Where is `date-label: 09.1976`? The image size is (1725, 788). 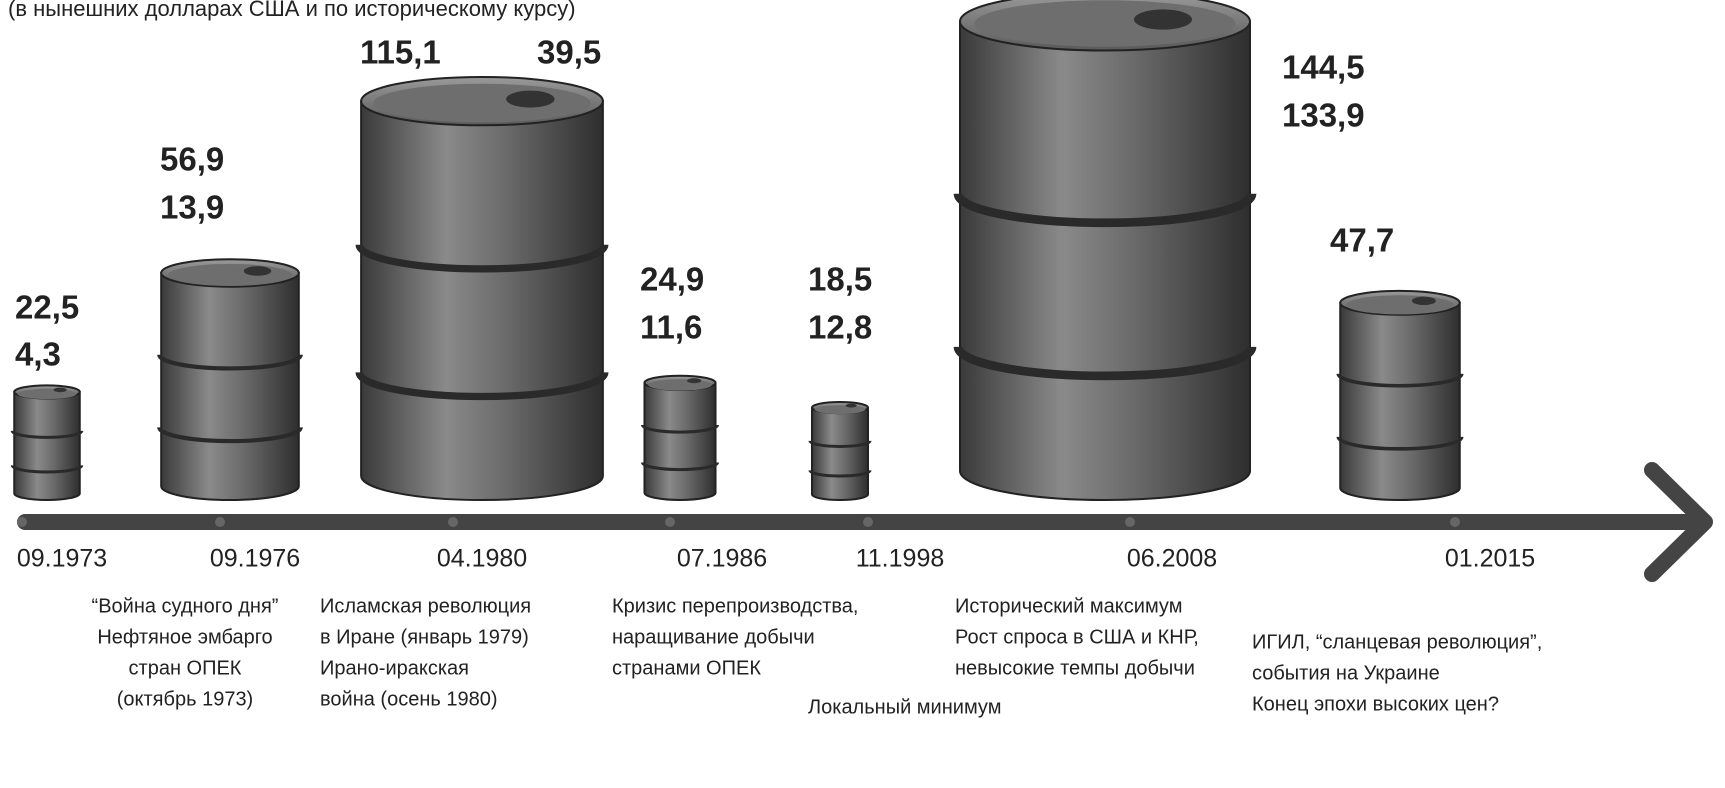 date-label: 09.1976 is located at coordinates (255, 559).